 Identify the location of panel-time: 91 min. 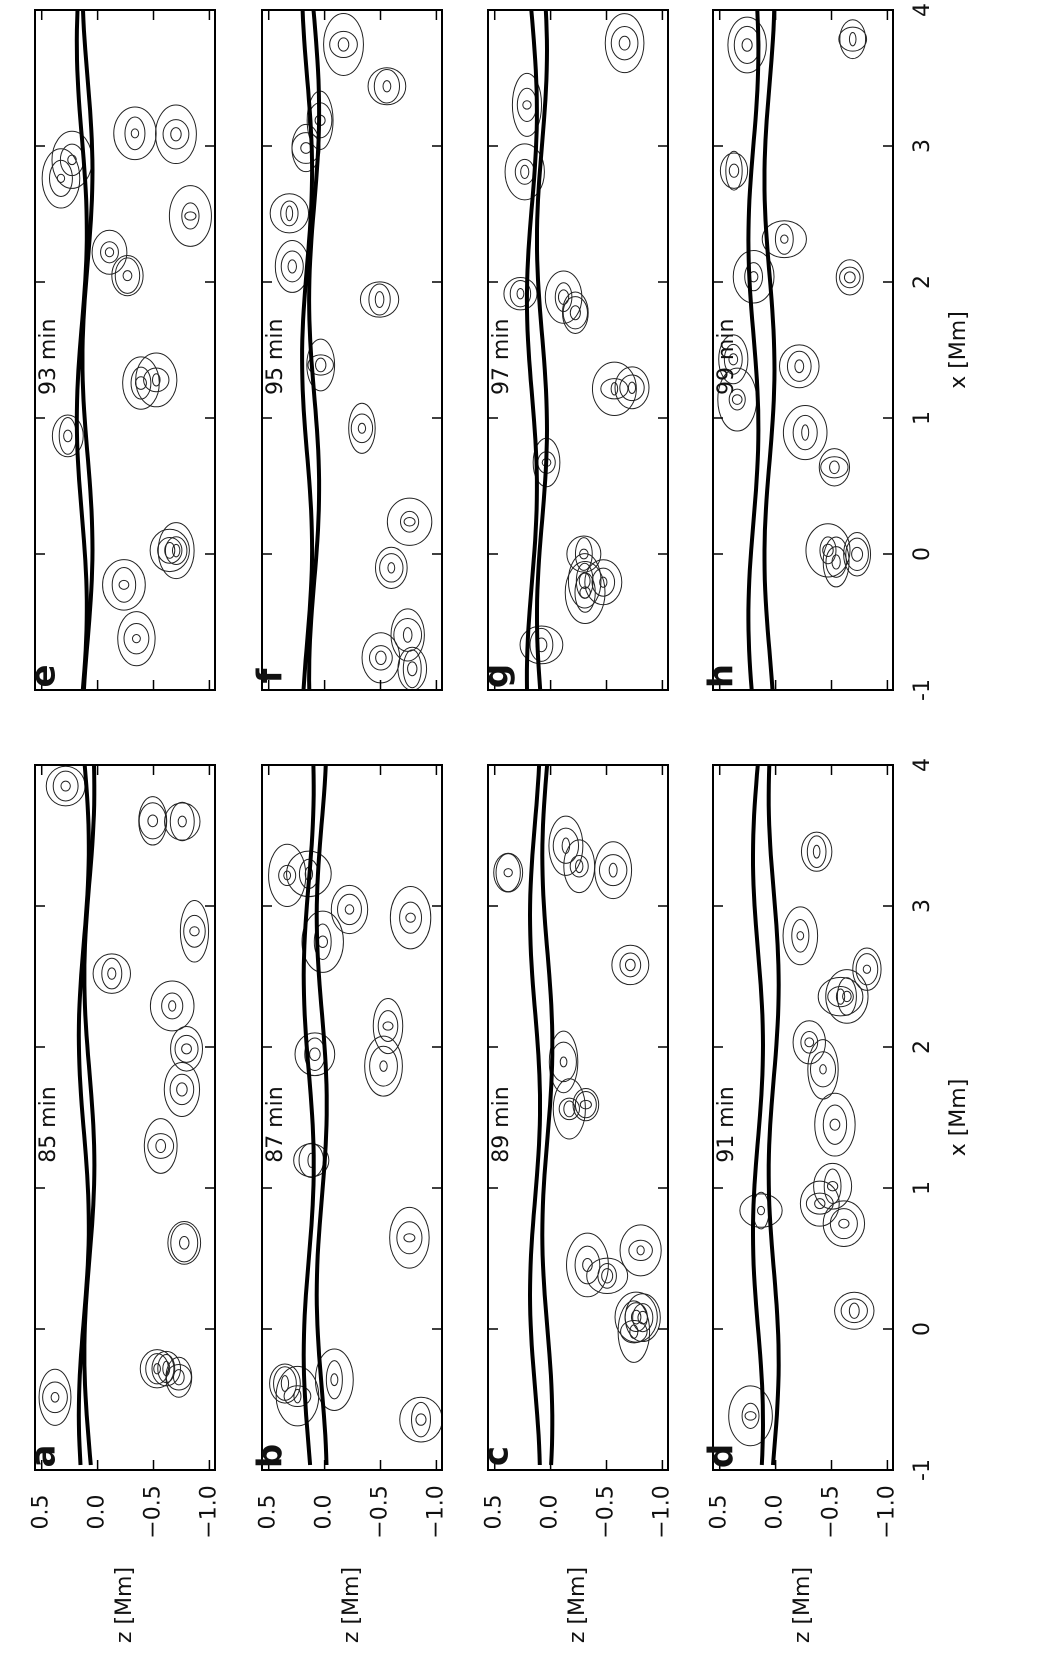
(726, 1124).